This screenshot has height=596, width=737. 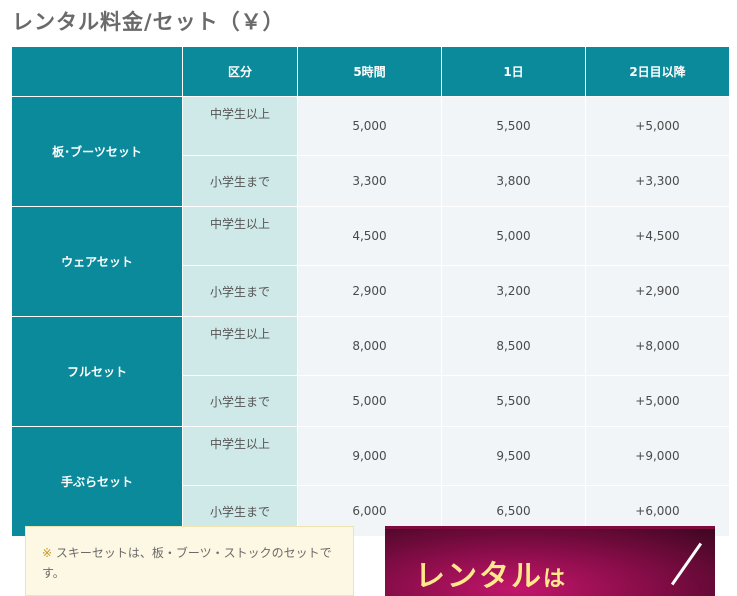 What do you see at coordinates (513, 236) in the screenshot?
I see `price-one-day: 5,000` at bounding box center [513, 236].